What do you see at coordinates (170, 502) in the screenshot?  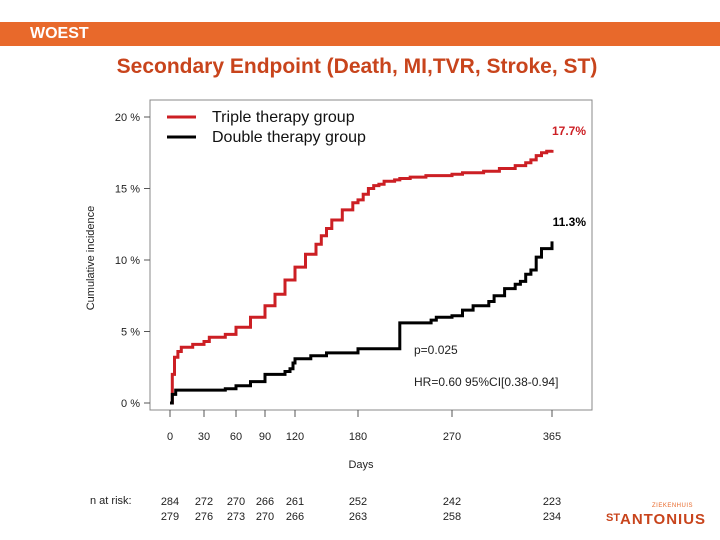 I see `at-risk-triple-value: 284` at bounding box center [170, 502].